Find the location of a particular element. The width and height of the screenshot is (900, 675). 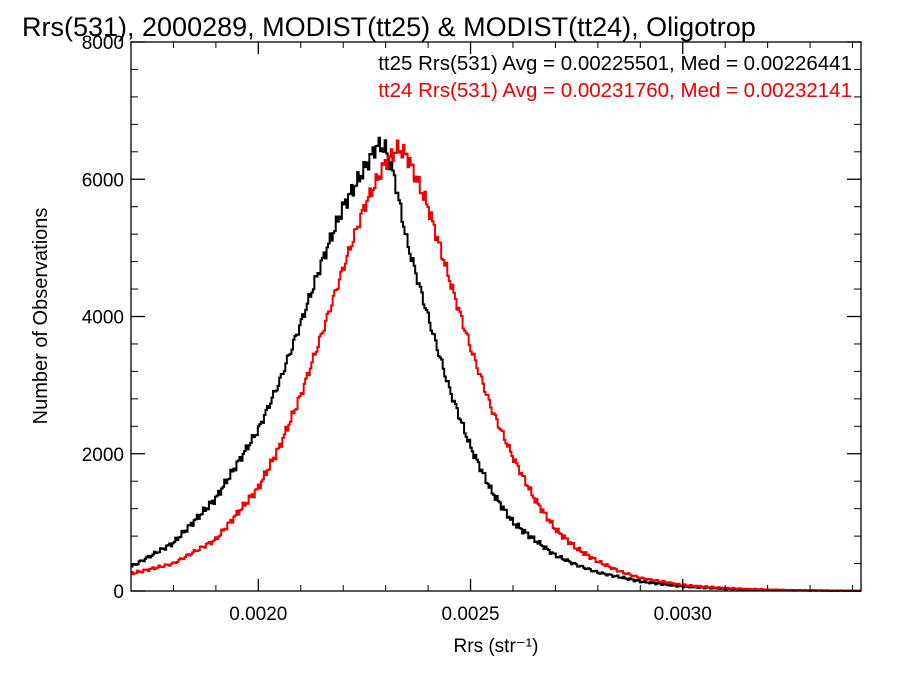

y-axis-label: Number of Observations is located at coordinates (41, 316).